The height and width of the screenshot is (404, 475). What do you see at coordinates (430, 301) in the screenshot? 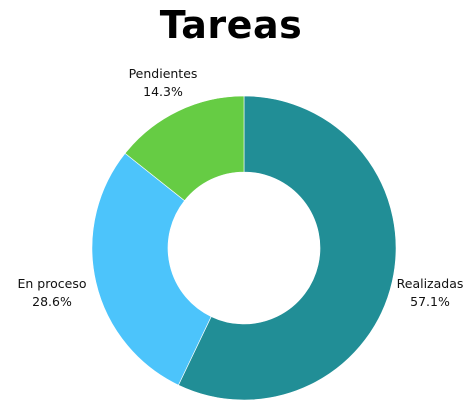
I see `value-label-realizadas: 57.1%` at bounding box center [430, 301].